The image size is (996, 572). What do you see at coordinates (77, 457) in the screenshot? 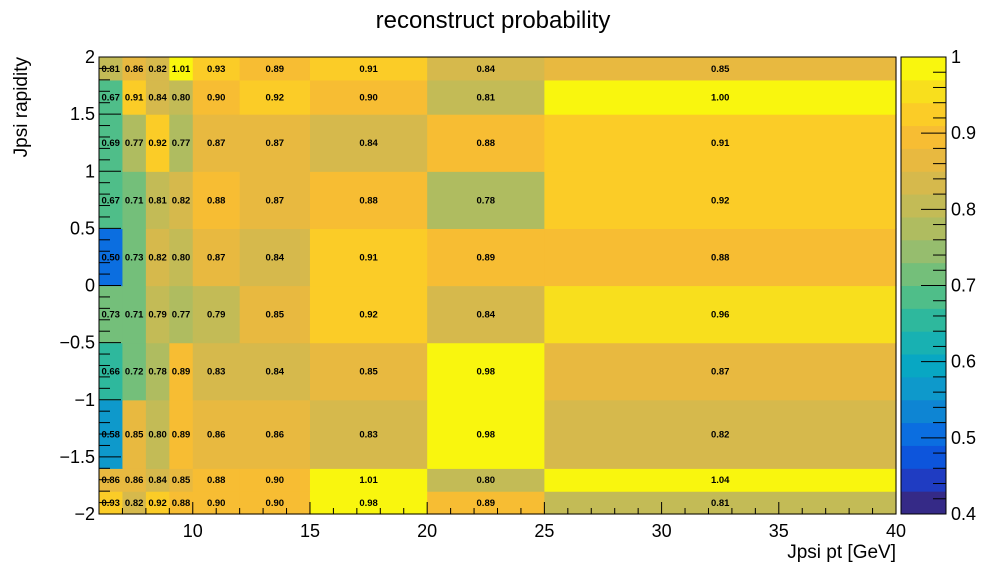
I see `y-tick-label: −1.5` at bounding box center [77, 457].